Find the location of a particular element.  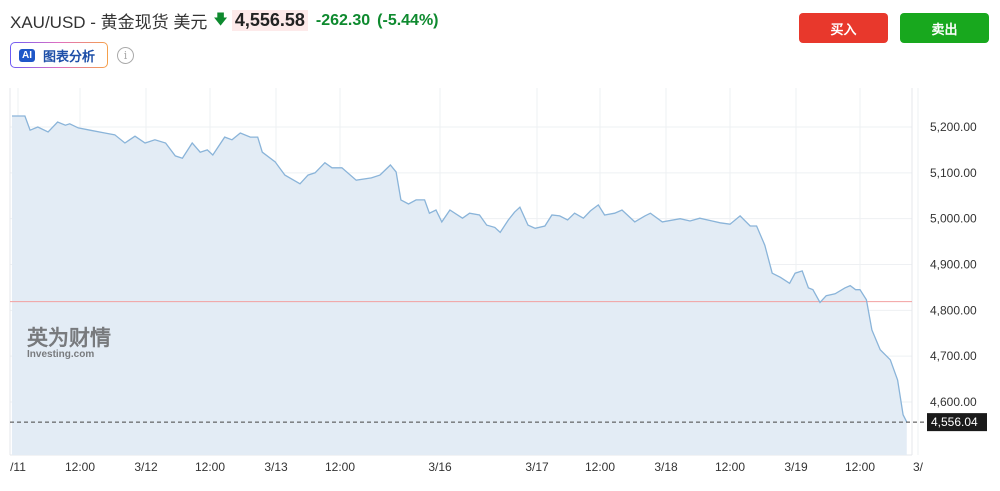

x-tick-label: 3/13 is located at coordinates (276, 467).